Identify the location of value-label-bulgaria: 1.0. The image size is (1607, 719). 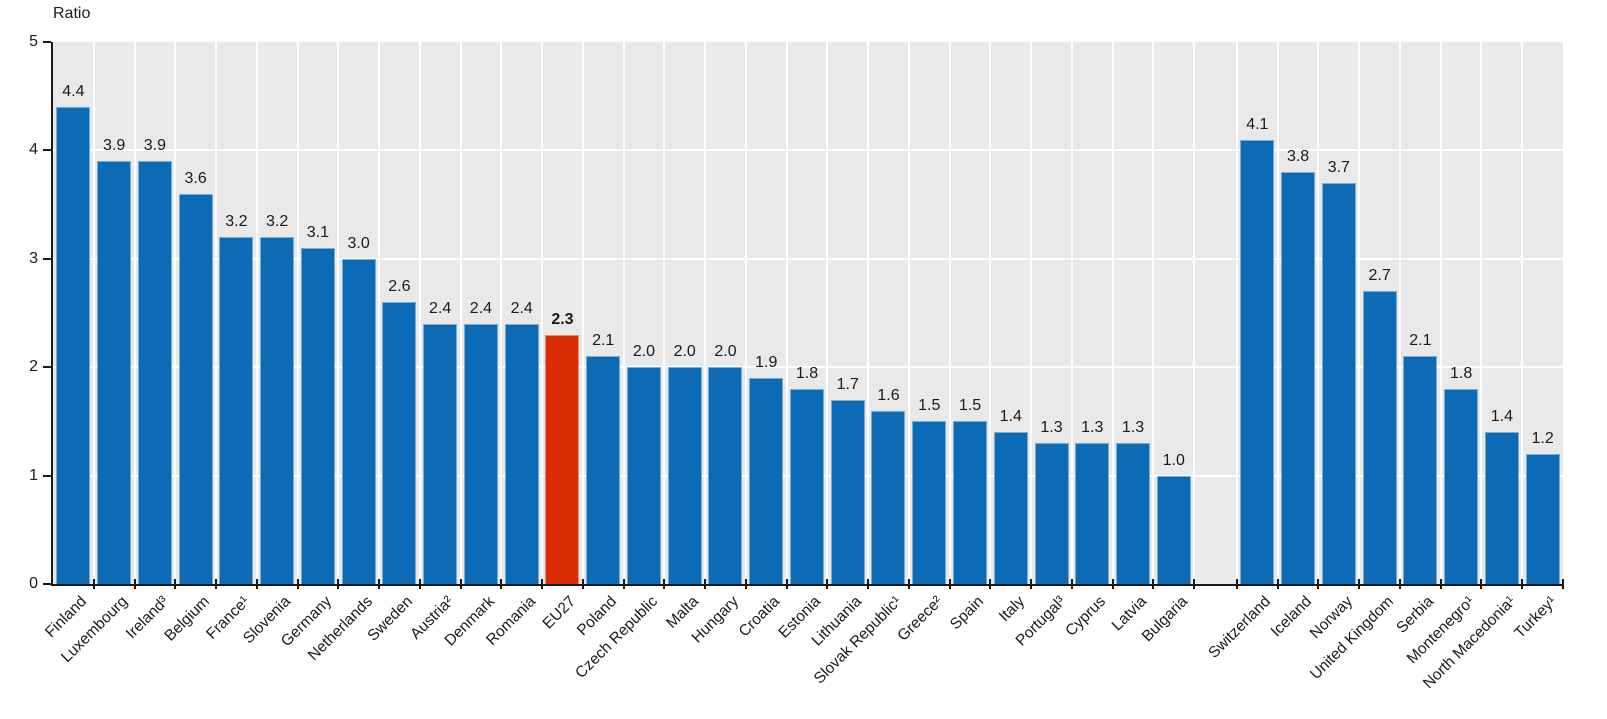
(1173, 460).